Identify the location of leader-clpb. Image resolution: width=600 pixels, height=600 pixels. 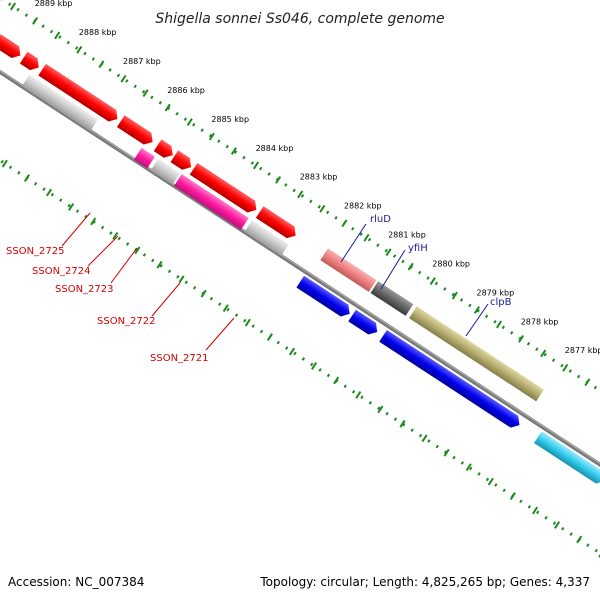
(477, 320).